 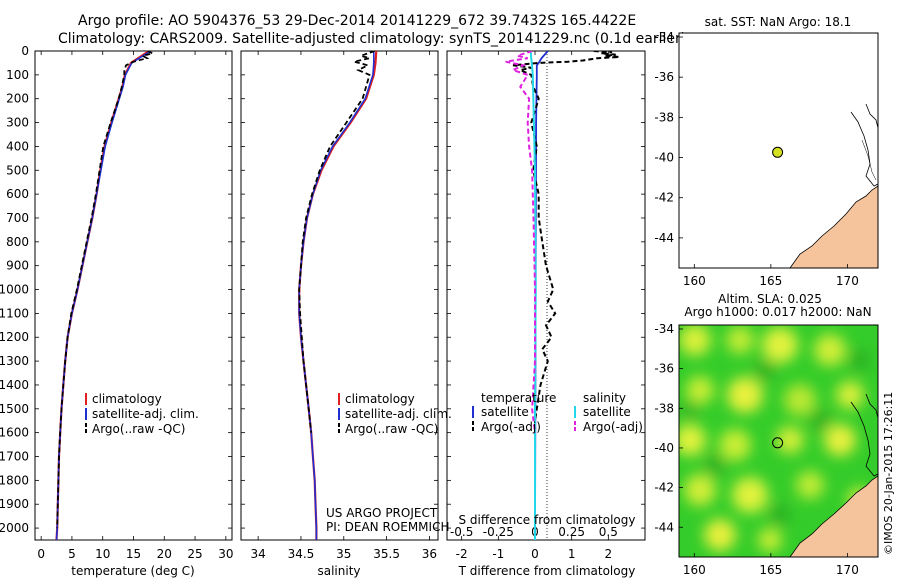 What do you see at coordinates (608, 532) in the screenshot?
I see `s-tick-label: 0.5` at bounding box center [608, 532].